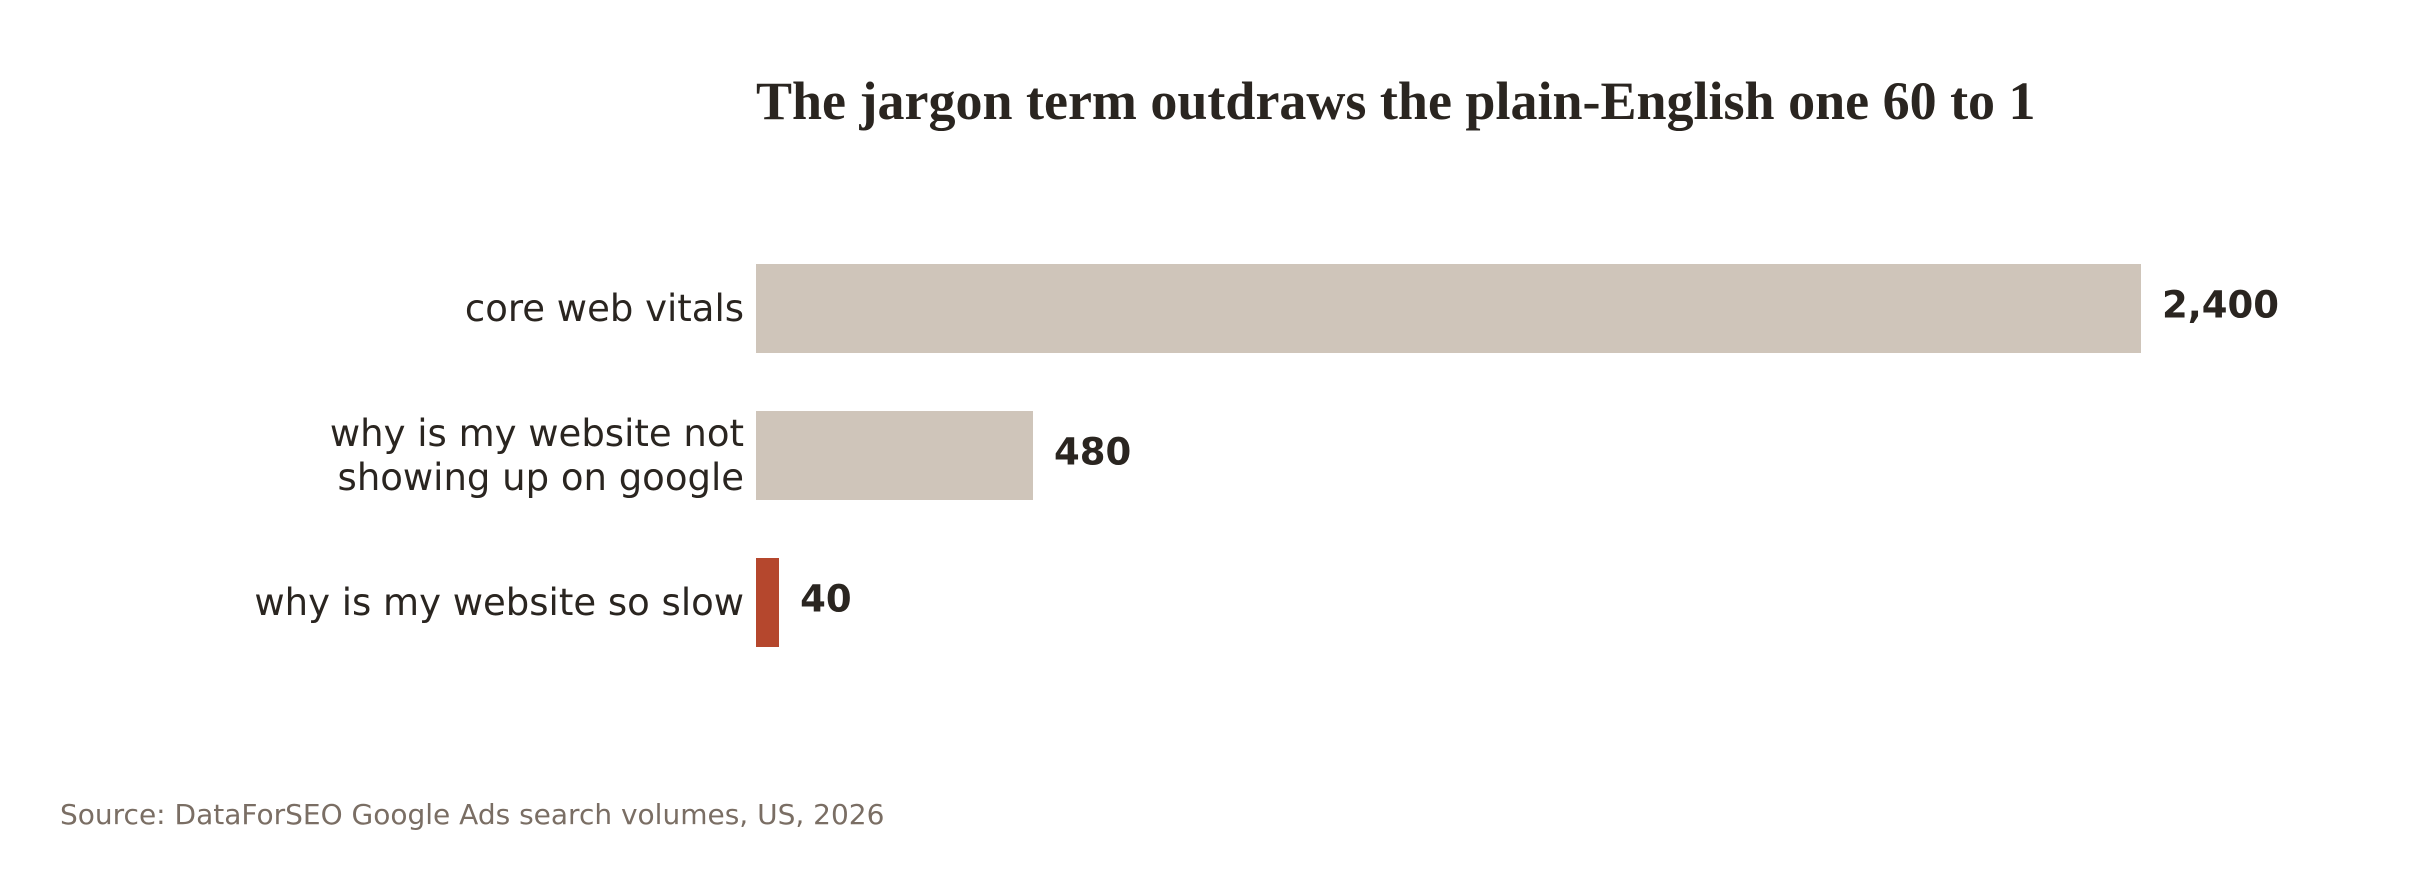 This screenshot has width=2424, height=892. Describe the element at coordinates (826, 598) in the screenshot. I see `value-label: 40` at that location.